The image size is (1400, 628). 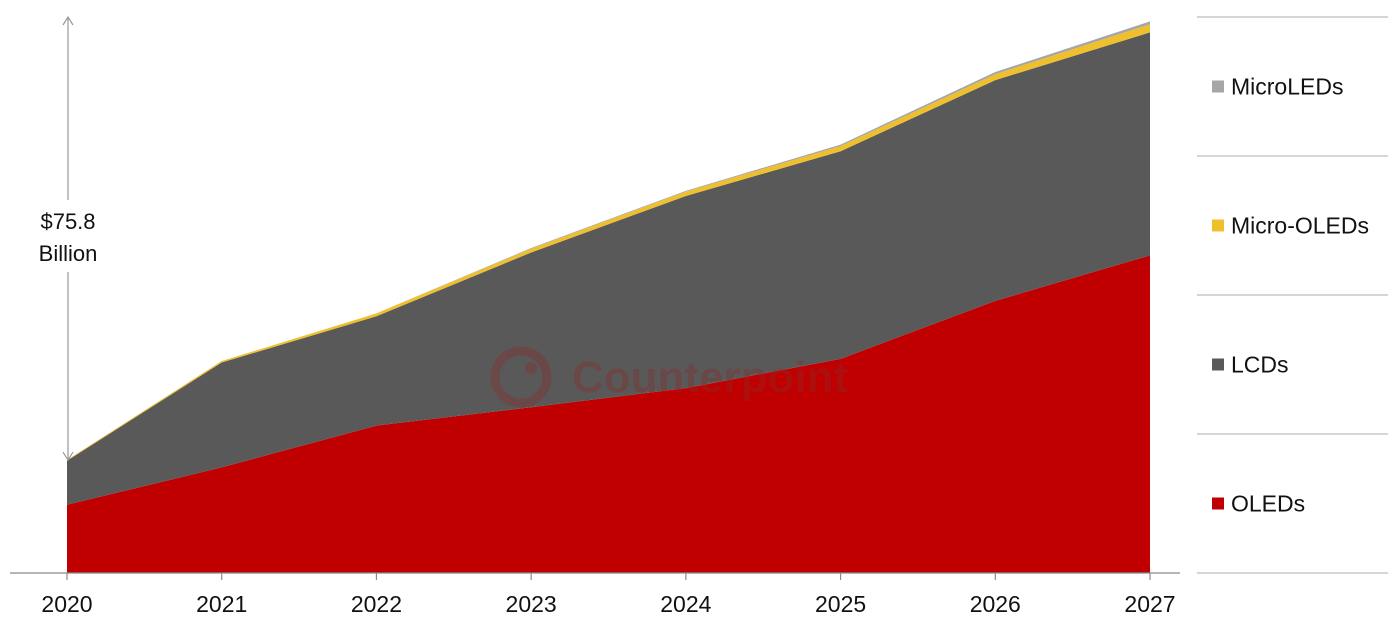 What do you see at coordinates (1292, 295) in the screenshot?
I see `legend: MicroLEDs Micro-OLEDs LCDs OLEDs` at bounding box center [1292, 295].